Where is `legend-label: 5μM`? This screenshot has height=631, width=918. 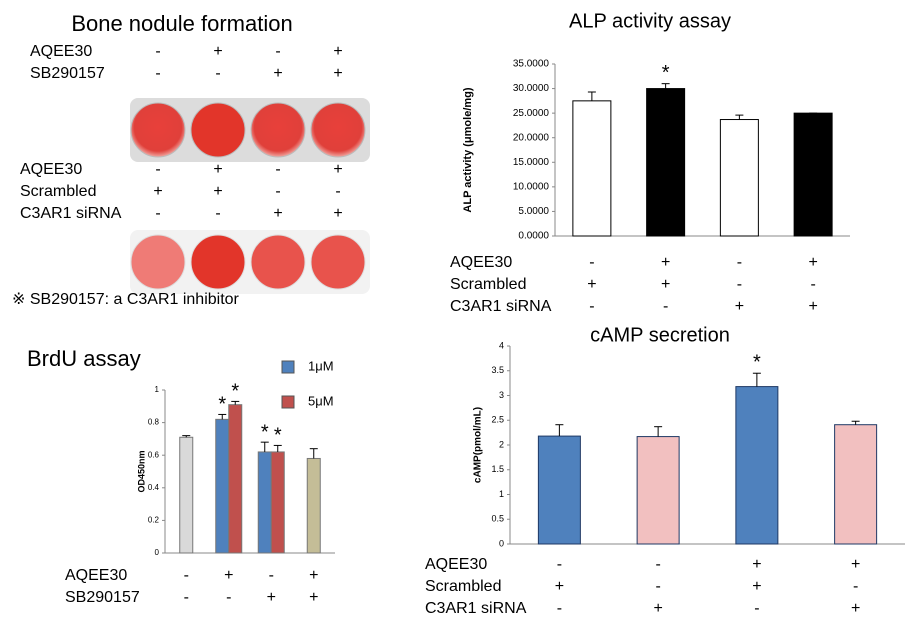 legend-label: 5μM is located at coordinates (321, 400).